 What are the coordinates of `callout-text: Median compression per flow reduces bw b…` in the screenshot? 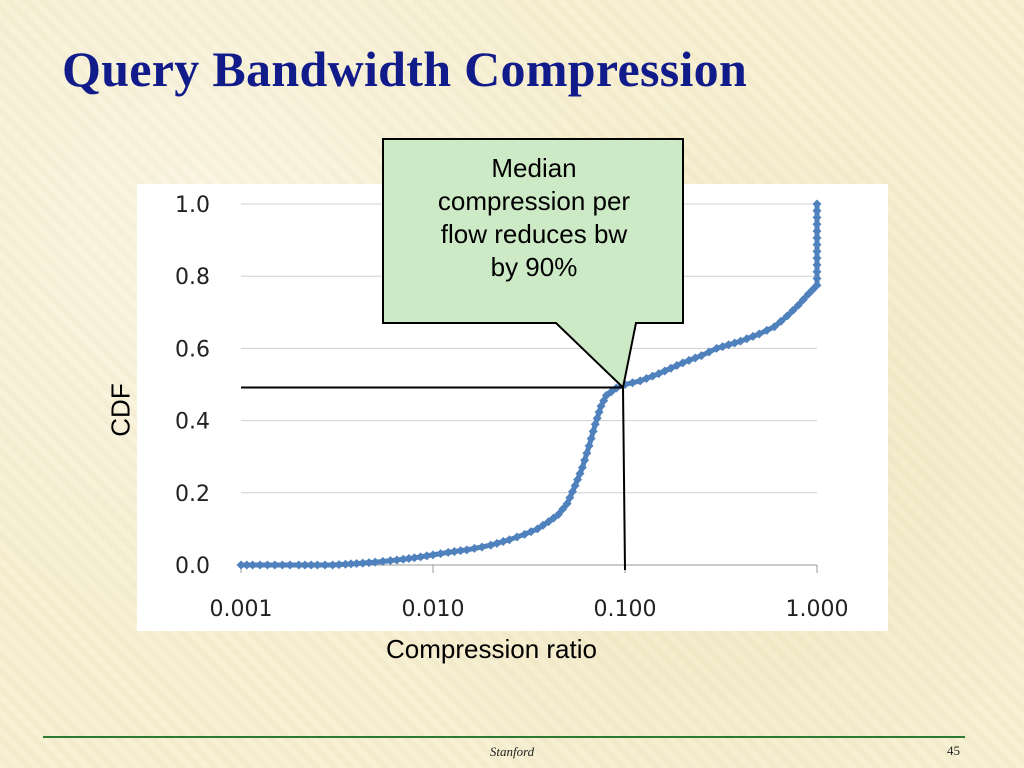 It's located at (534, 218).